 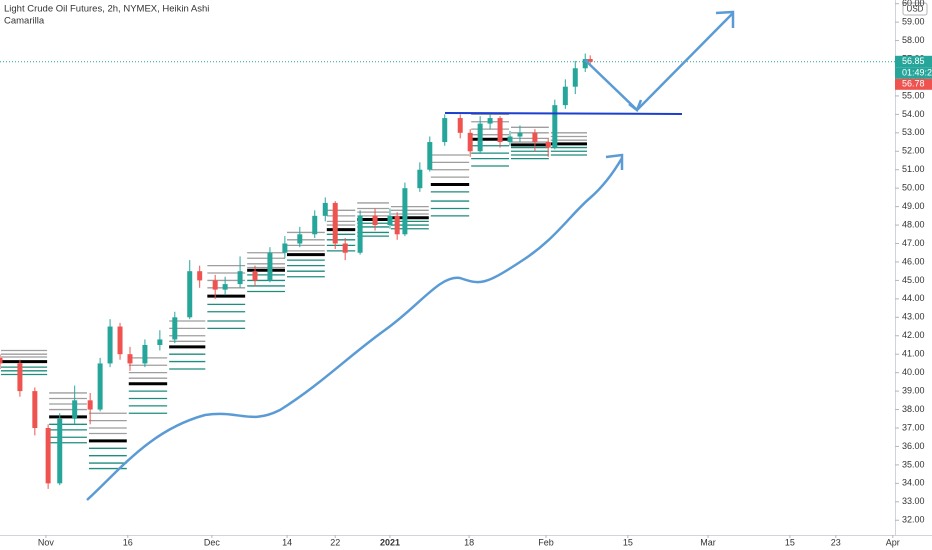 I want to click on x-tick-label: 18, so click(x=469, y=542).